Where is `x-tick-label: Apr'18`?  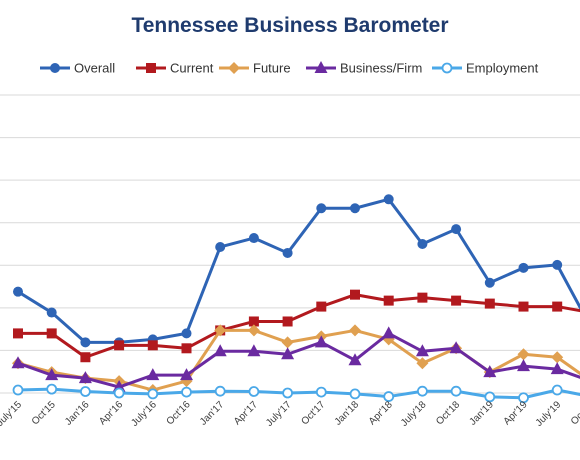 x-tick-label: Apr'18 is located at coordinates (381, 413).